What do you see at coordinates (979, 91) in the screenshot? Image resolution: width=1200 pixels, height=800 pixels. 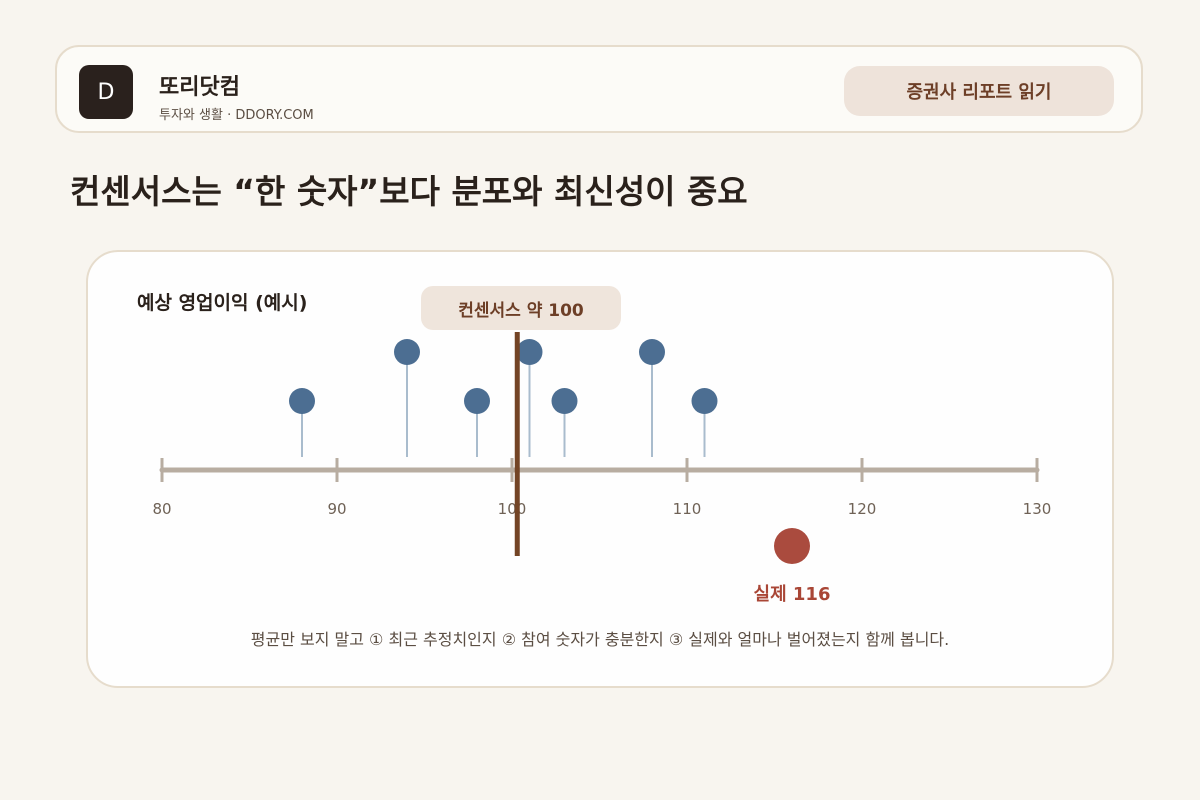 I see `read-broker-reports-button: 증권사 리포트 읽기` at bounding box center [979, 91].